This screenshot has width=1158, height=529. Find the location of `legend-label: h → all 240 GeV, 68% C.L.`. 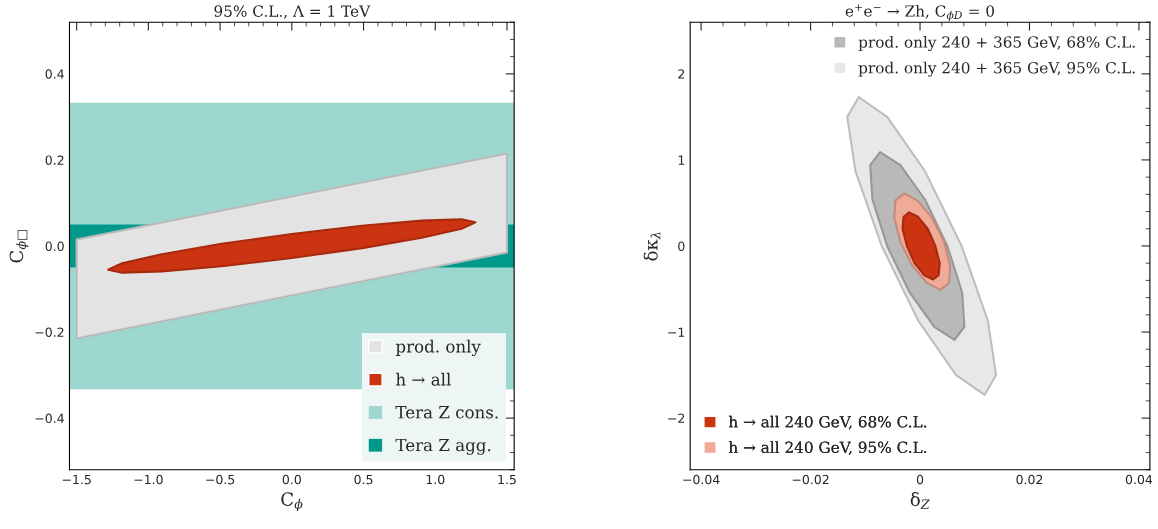

legend-label: h → all 240 GeV, 68% C.L. is located at coordinates (827, 422).